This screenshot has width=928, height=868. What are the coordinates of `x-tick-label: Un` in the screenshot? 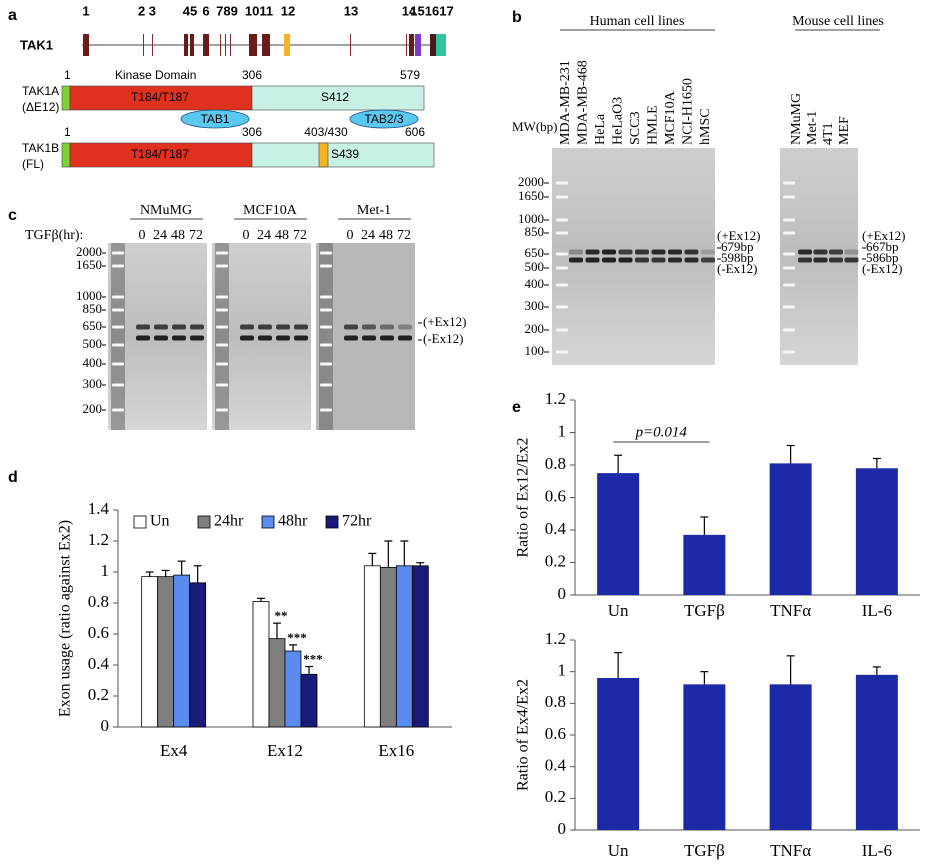 It's located at (618, 850).